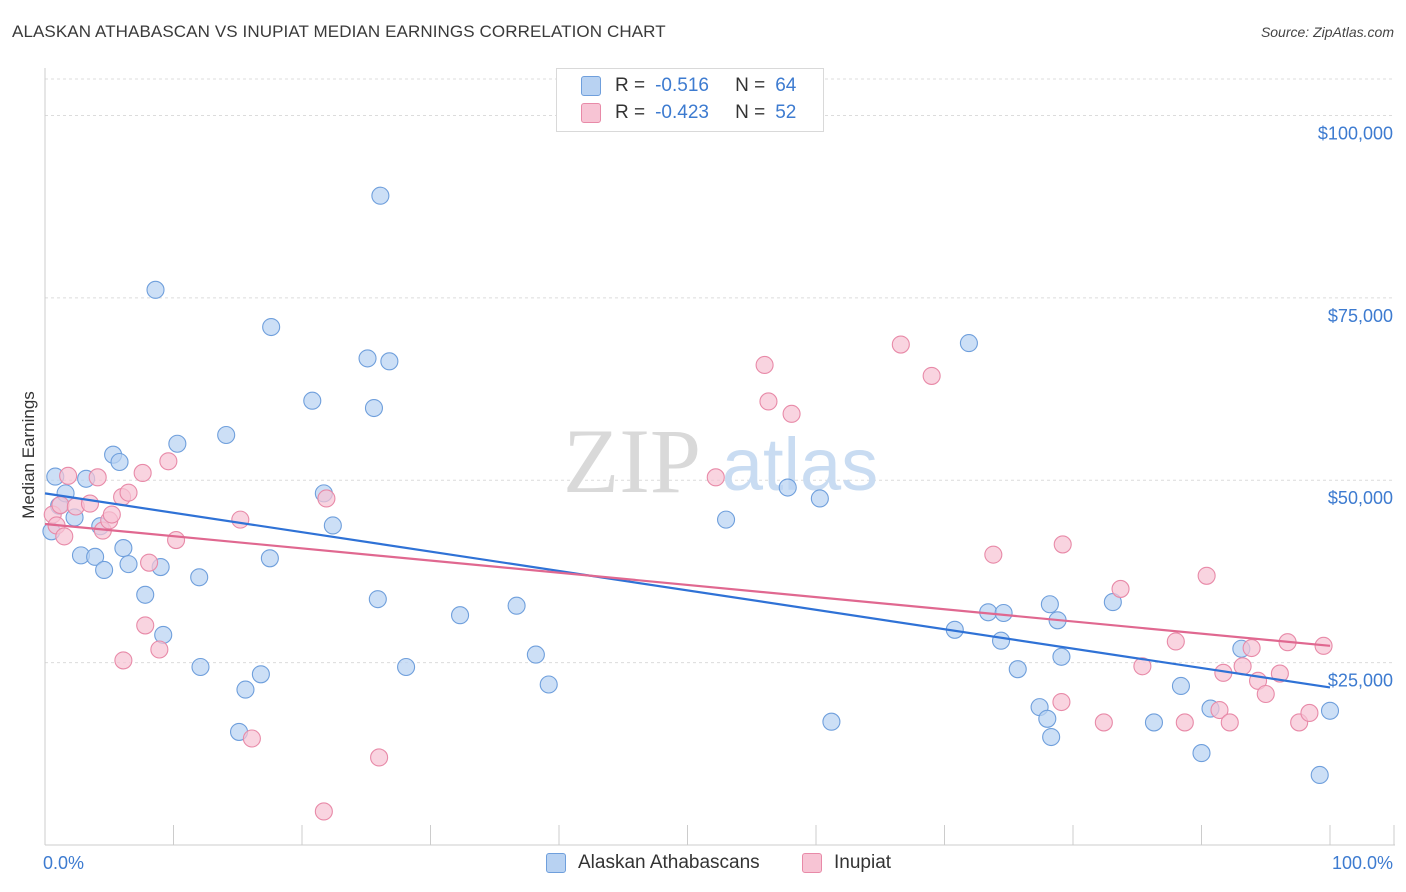  What do you see at coordinates (591, 113) in the screenshot?
I see `legend-swatch-pink` at bounding box center [591, 113].